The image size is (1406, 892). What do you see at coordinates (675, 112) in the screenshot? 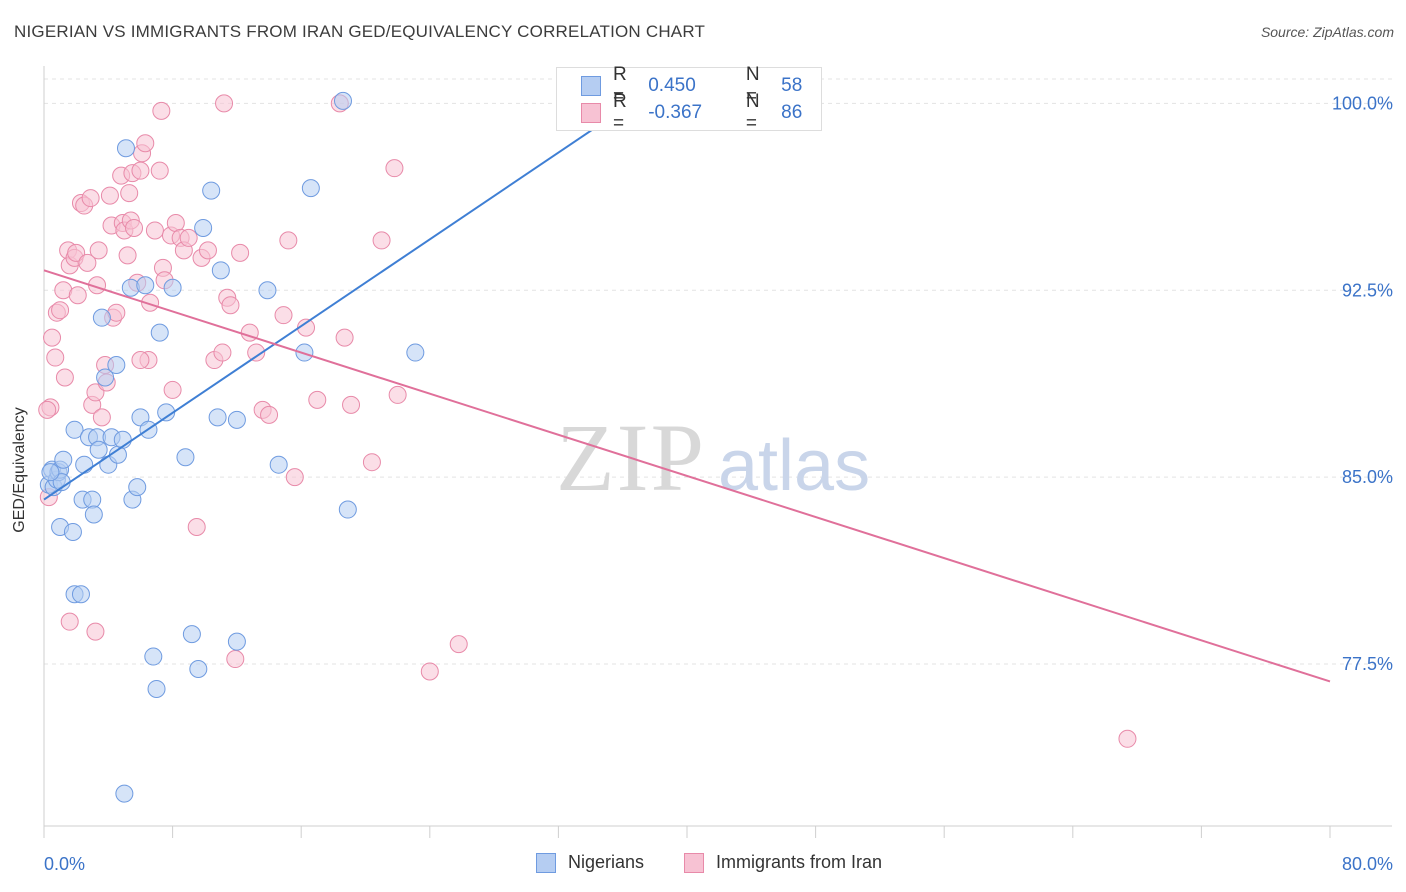
I see `legend-r-value: -0.367` at bounding box center [675, 112].